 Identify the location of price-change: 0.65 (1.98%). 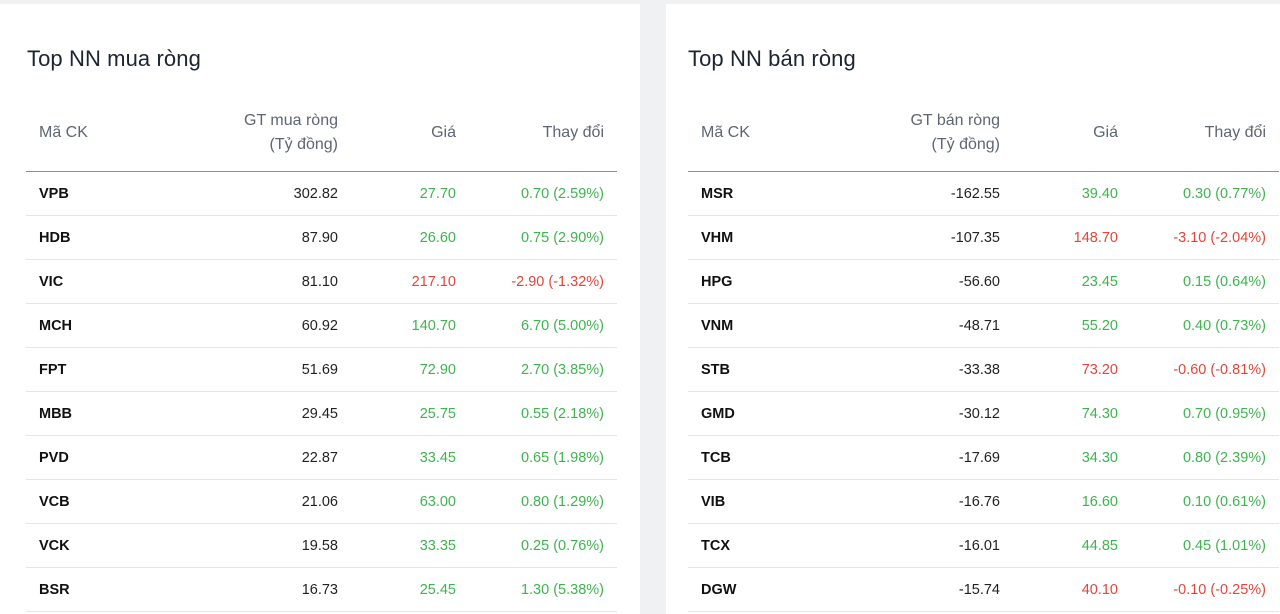
(536, 457).